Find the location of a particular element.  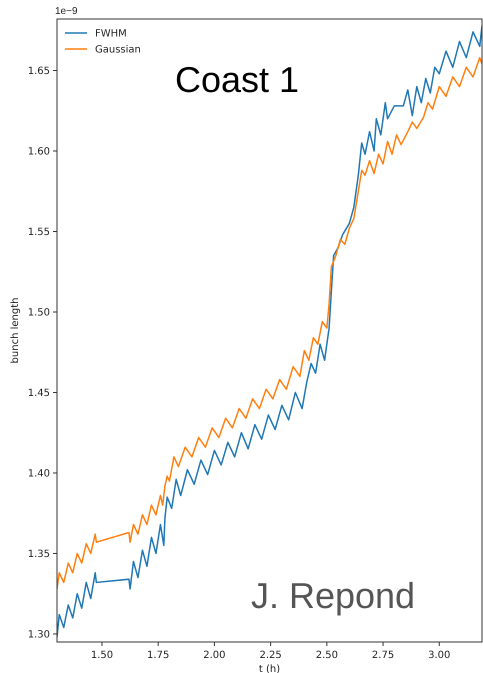

x-tick-label: 2.25 is located at coordinates (270, 655).